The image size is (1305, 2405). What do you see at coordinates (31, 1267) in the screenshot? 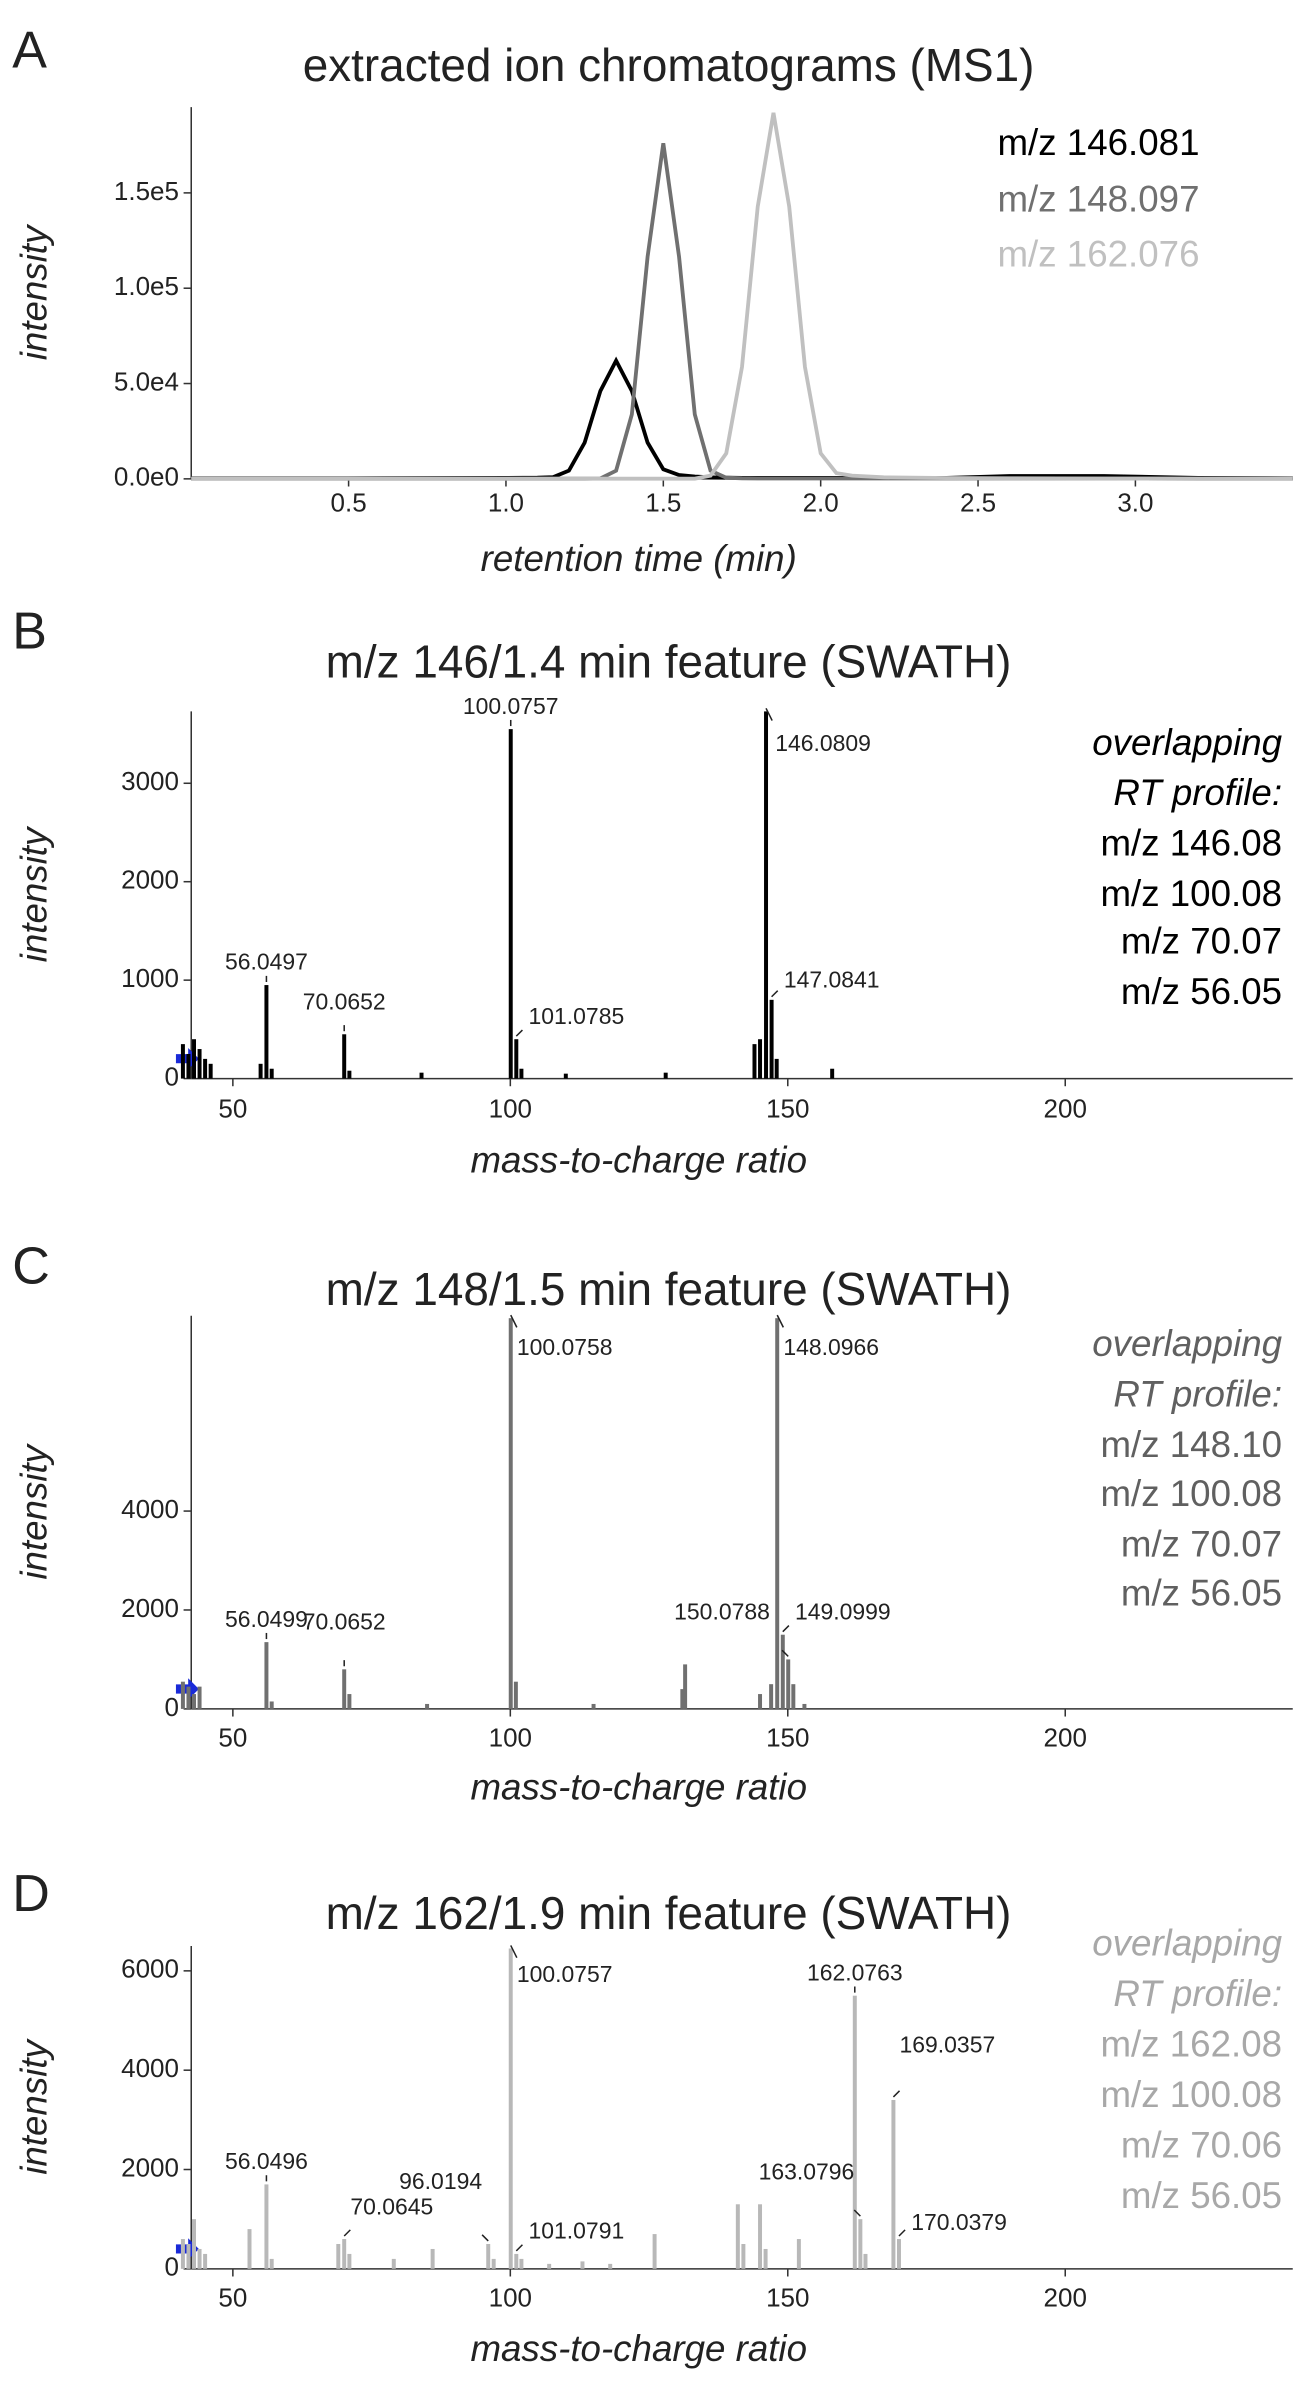
I see `panel-letter: C` at bounding box center [31, 1267].